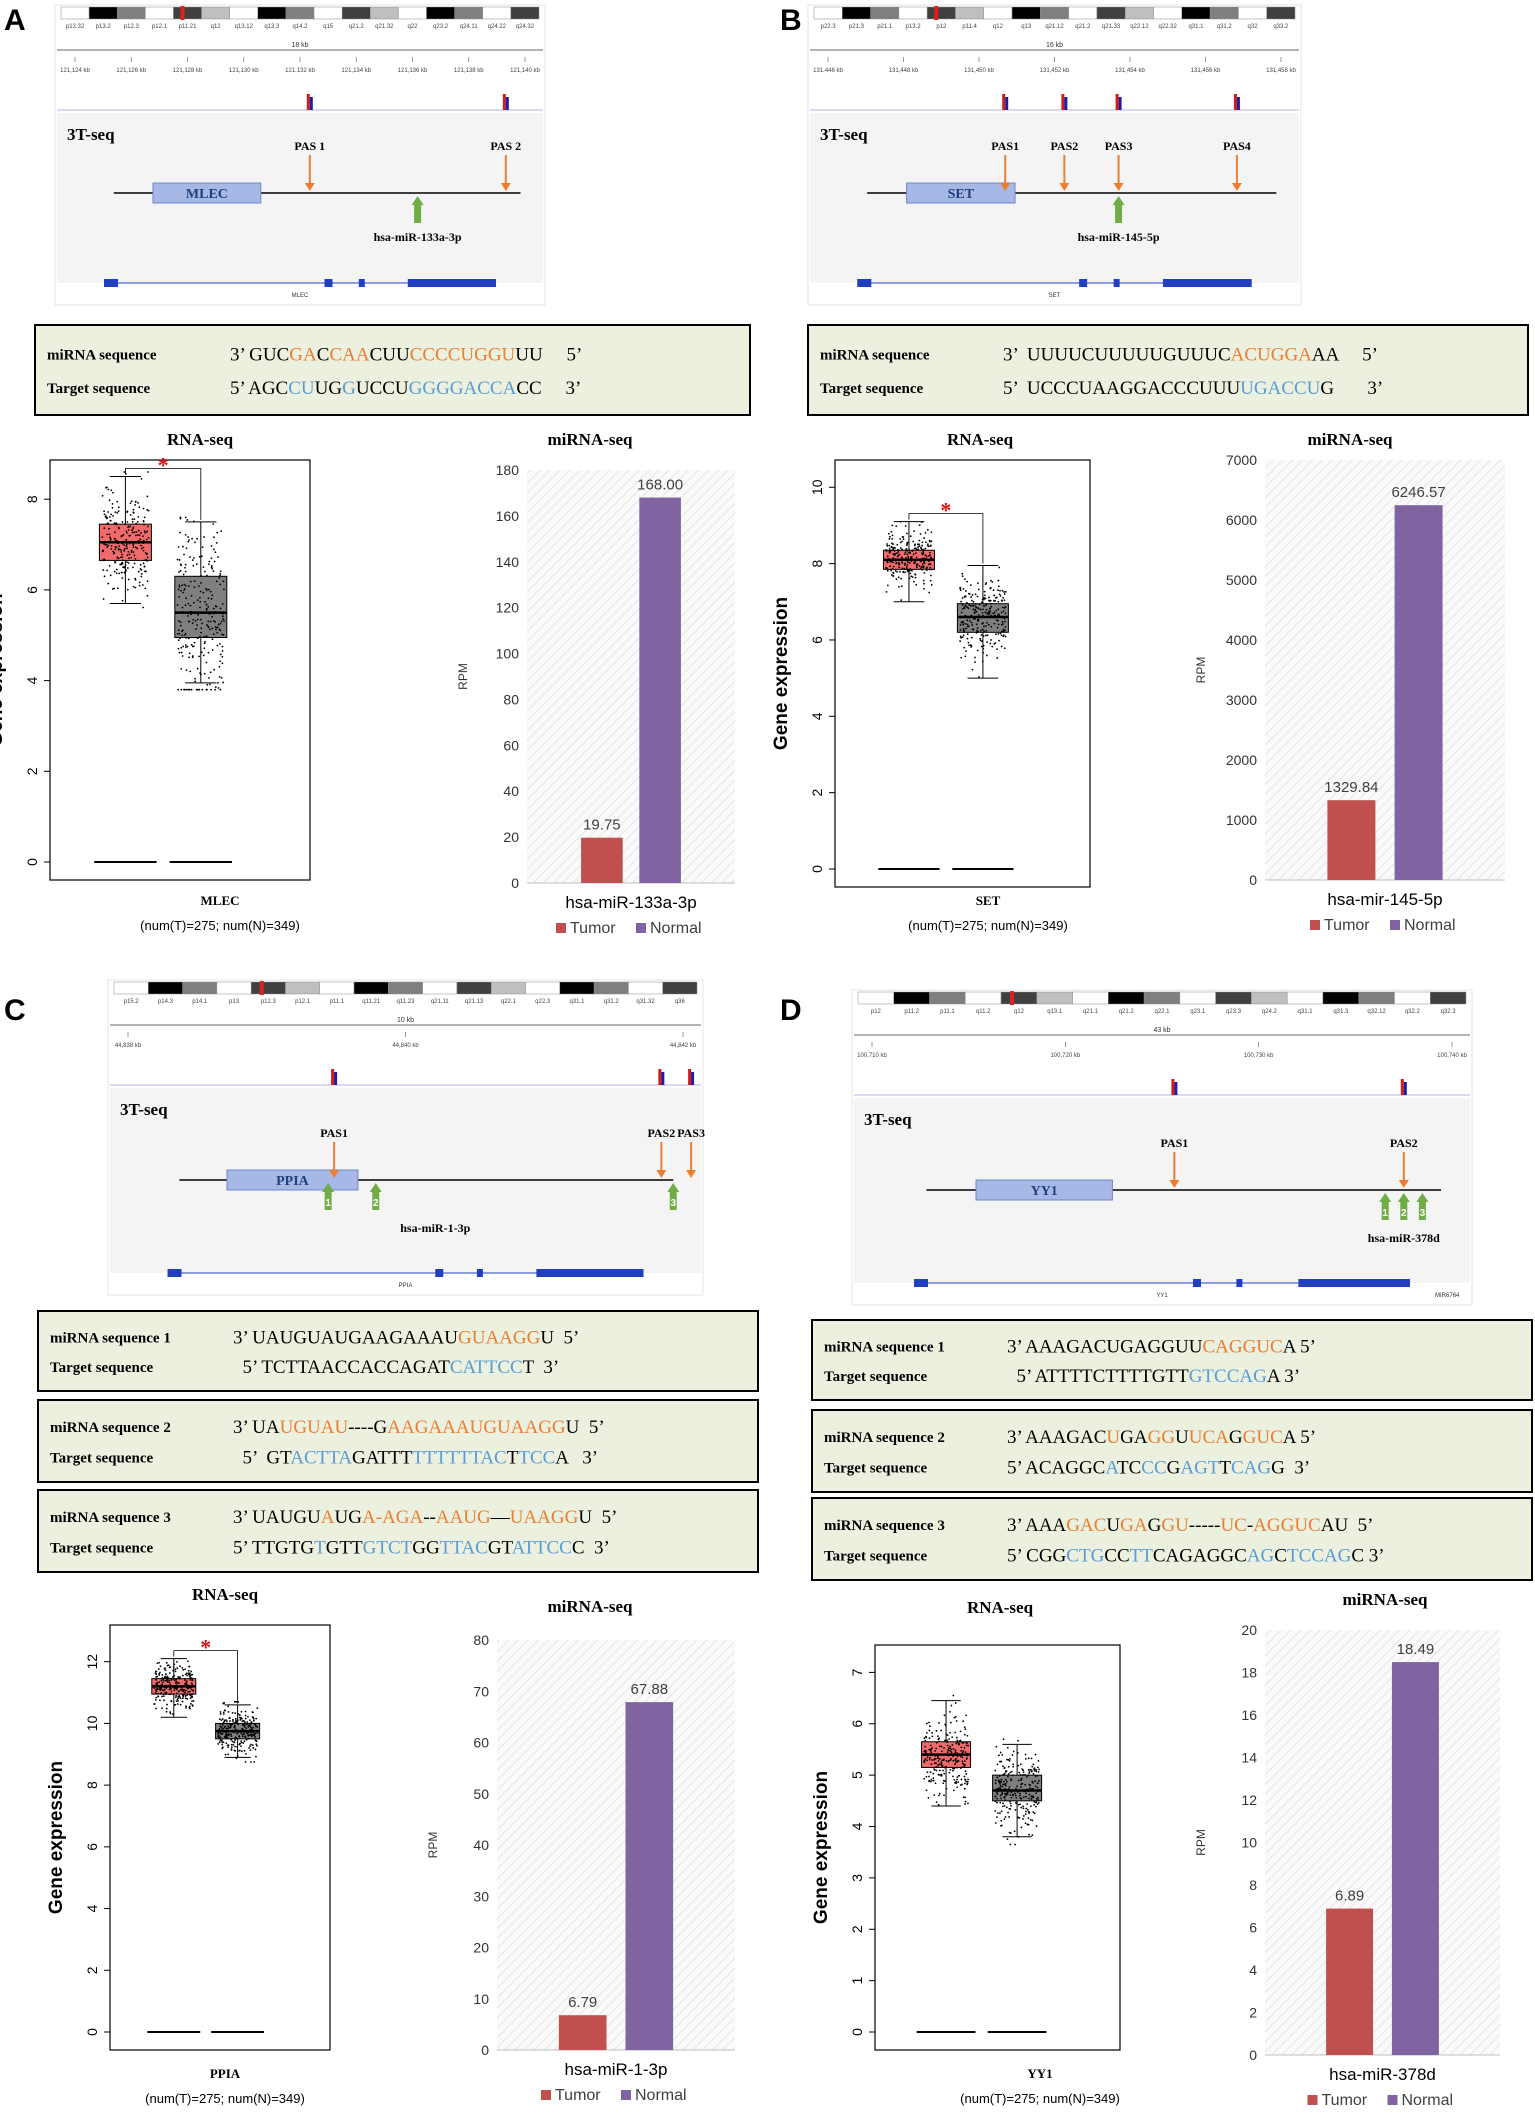  Describe the element at coordinates (341, 1367) in the screenshot. I see `sequence-segment: 5’ TCTTAACCACCAGAT` at that location.